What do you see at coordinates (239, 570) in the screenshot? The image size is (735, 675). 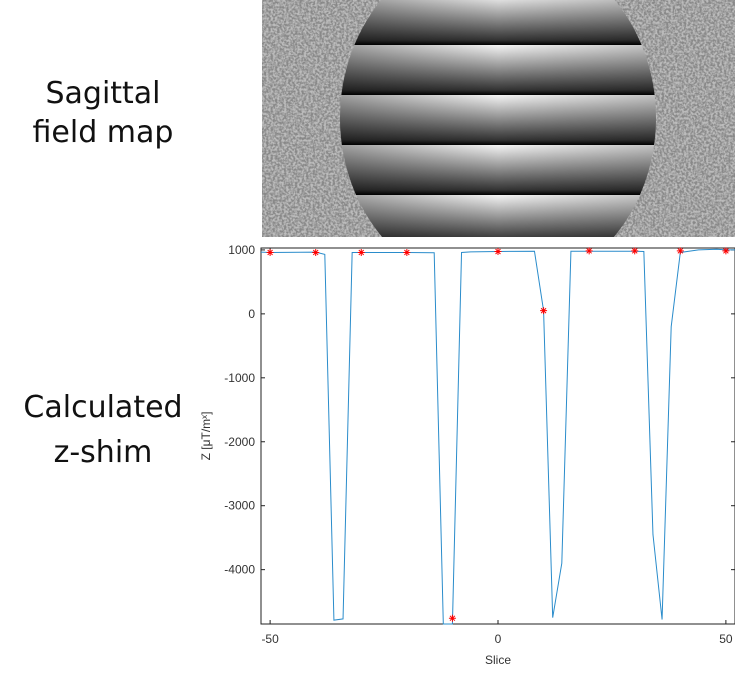 I see `y-tick-label: -4000` at bounding box center [239, 570].